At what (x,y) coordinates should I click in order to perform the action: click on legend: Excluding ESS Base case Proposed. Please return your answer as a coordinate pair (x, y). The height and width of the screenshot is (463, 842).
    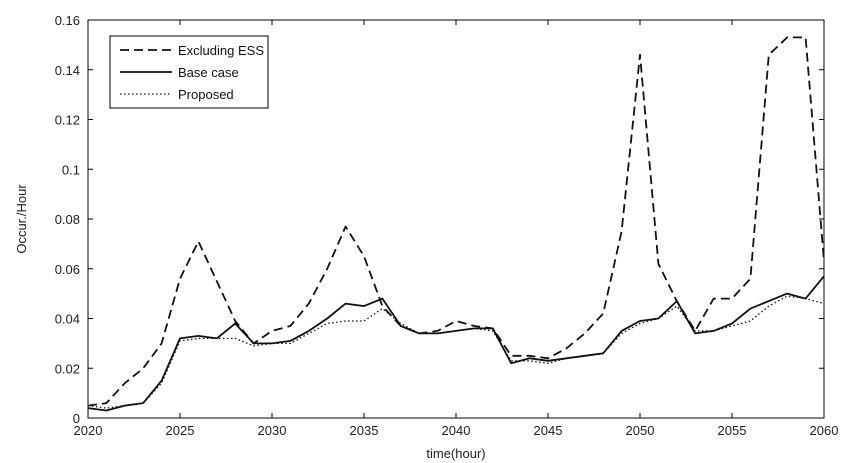
    Looking at the image, I should click on (189, 72).